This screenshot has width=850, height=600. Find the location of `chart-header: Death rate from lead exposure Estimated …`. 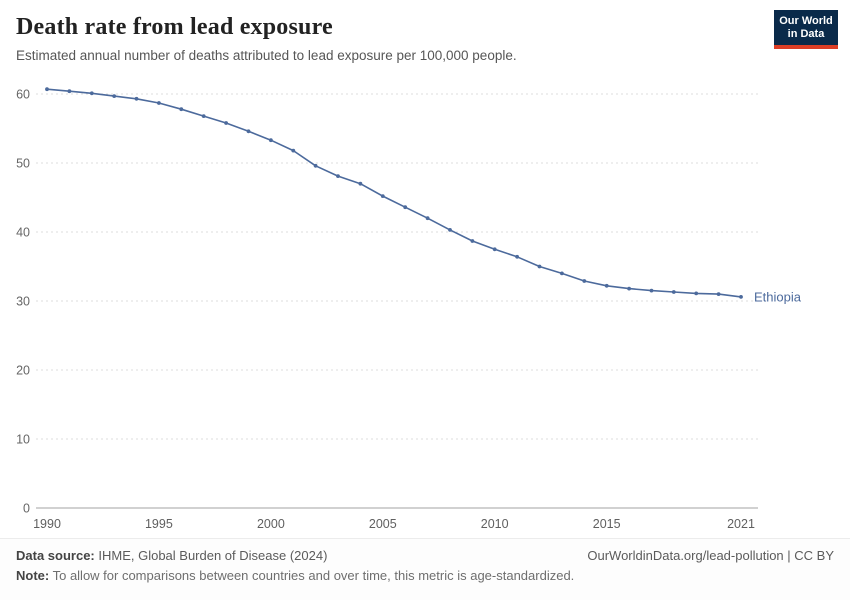

chart-header: Death rate from lead exposure Estimated … is located at coordinates (388, 38).